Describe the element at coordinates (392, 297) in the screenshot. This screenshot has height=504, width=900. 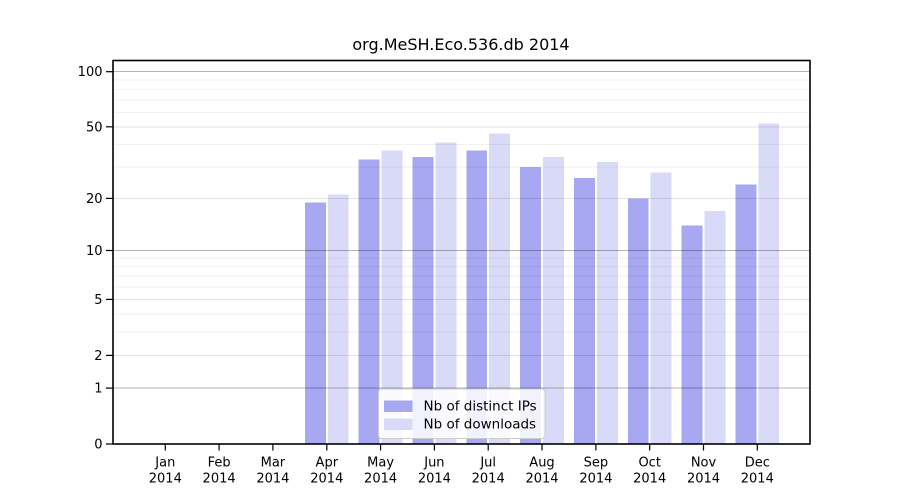
I see `bar-downloads-may` at that location.